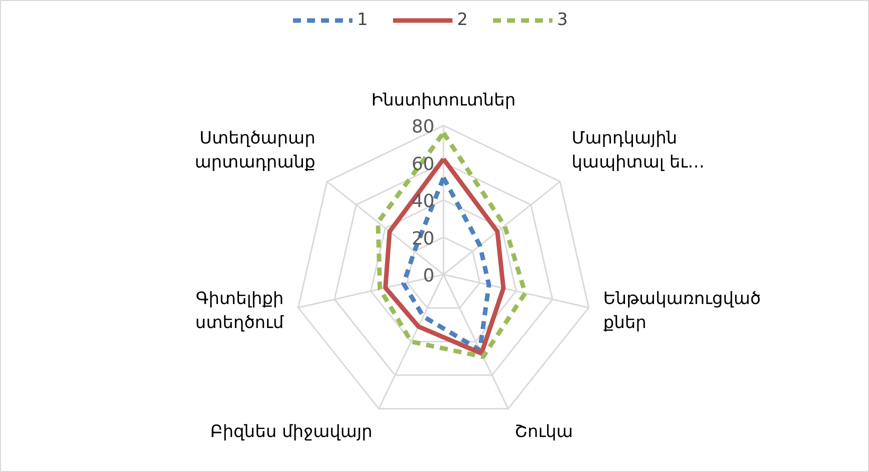 This screenshot has width=869, height=472. Describe the element at coordinates (363, 20) in the screenshot. I see `legend-label: 1` at that location.